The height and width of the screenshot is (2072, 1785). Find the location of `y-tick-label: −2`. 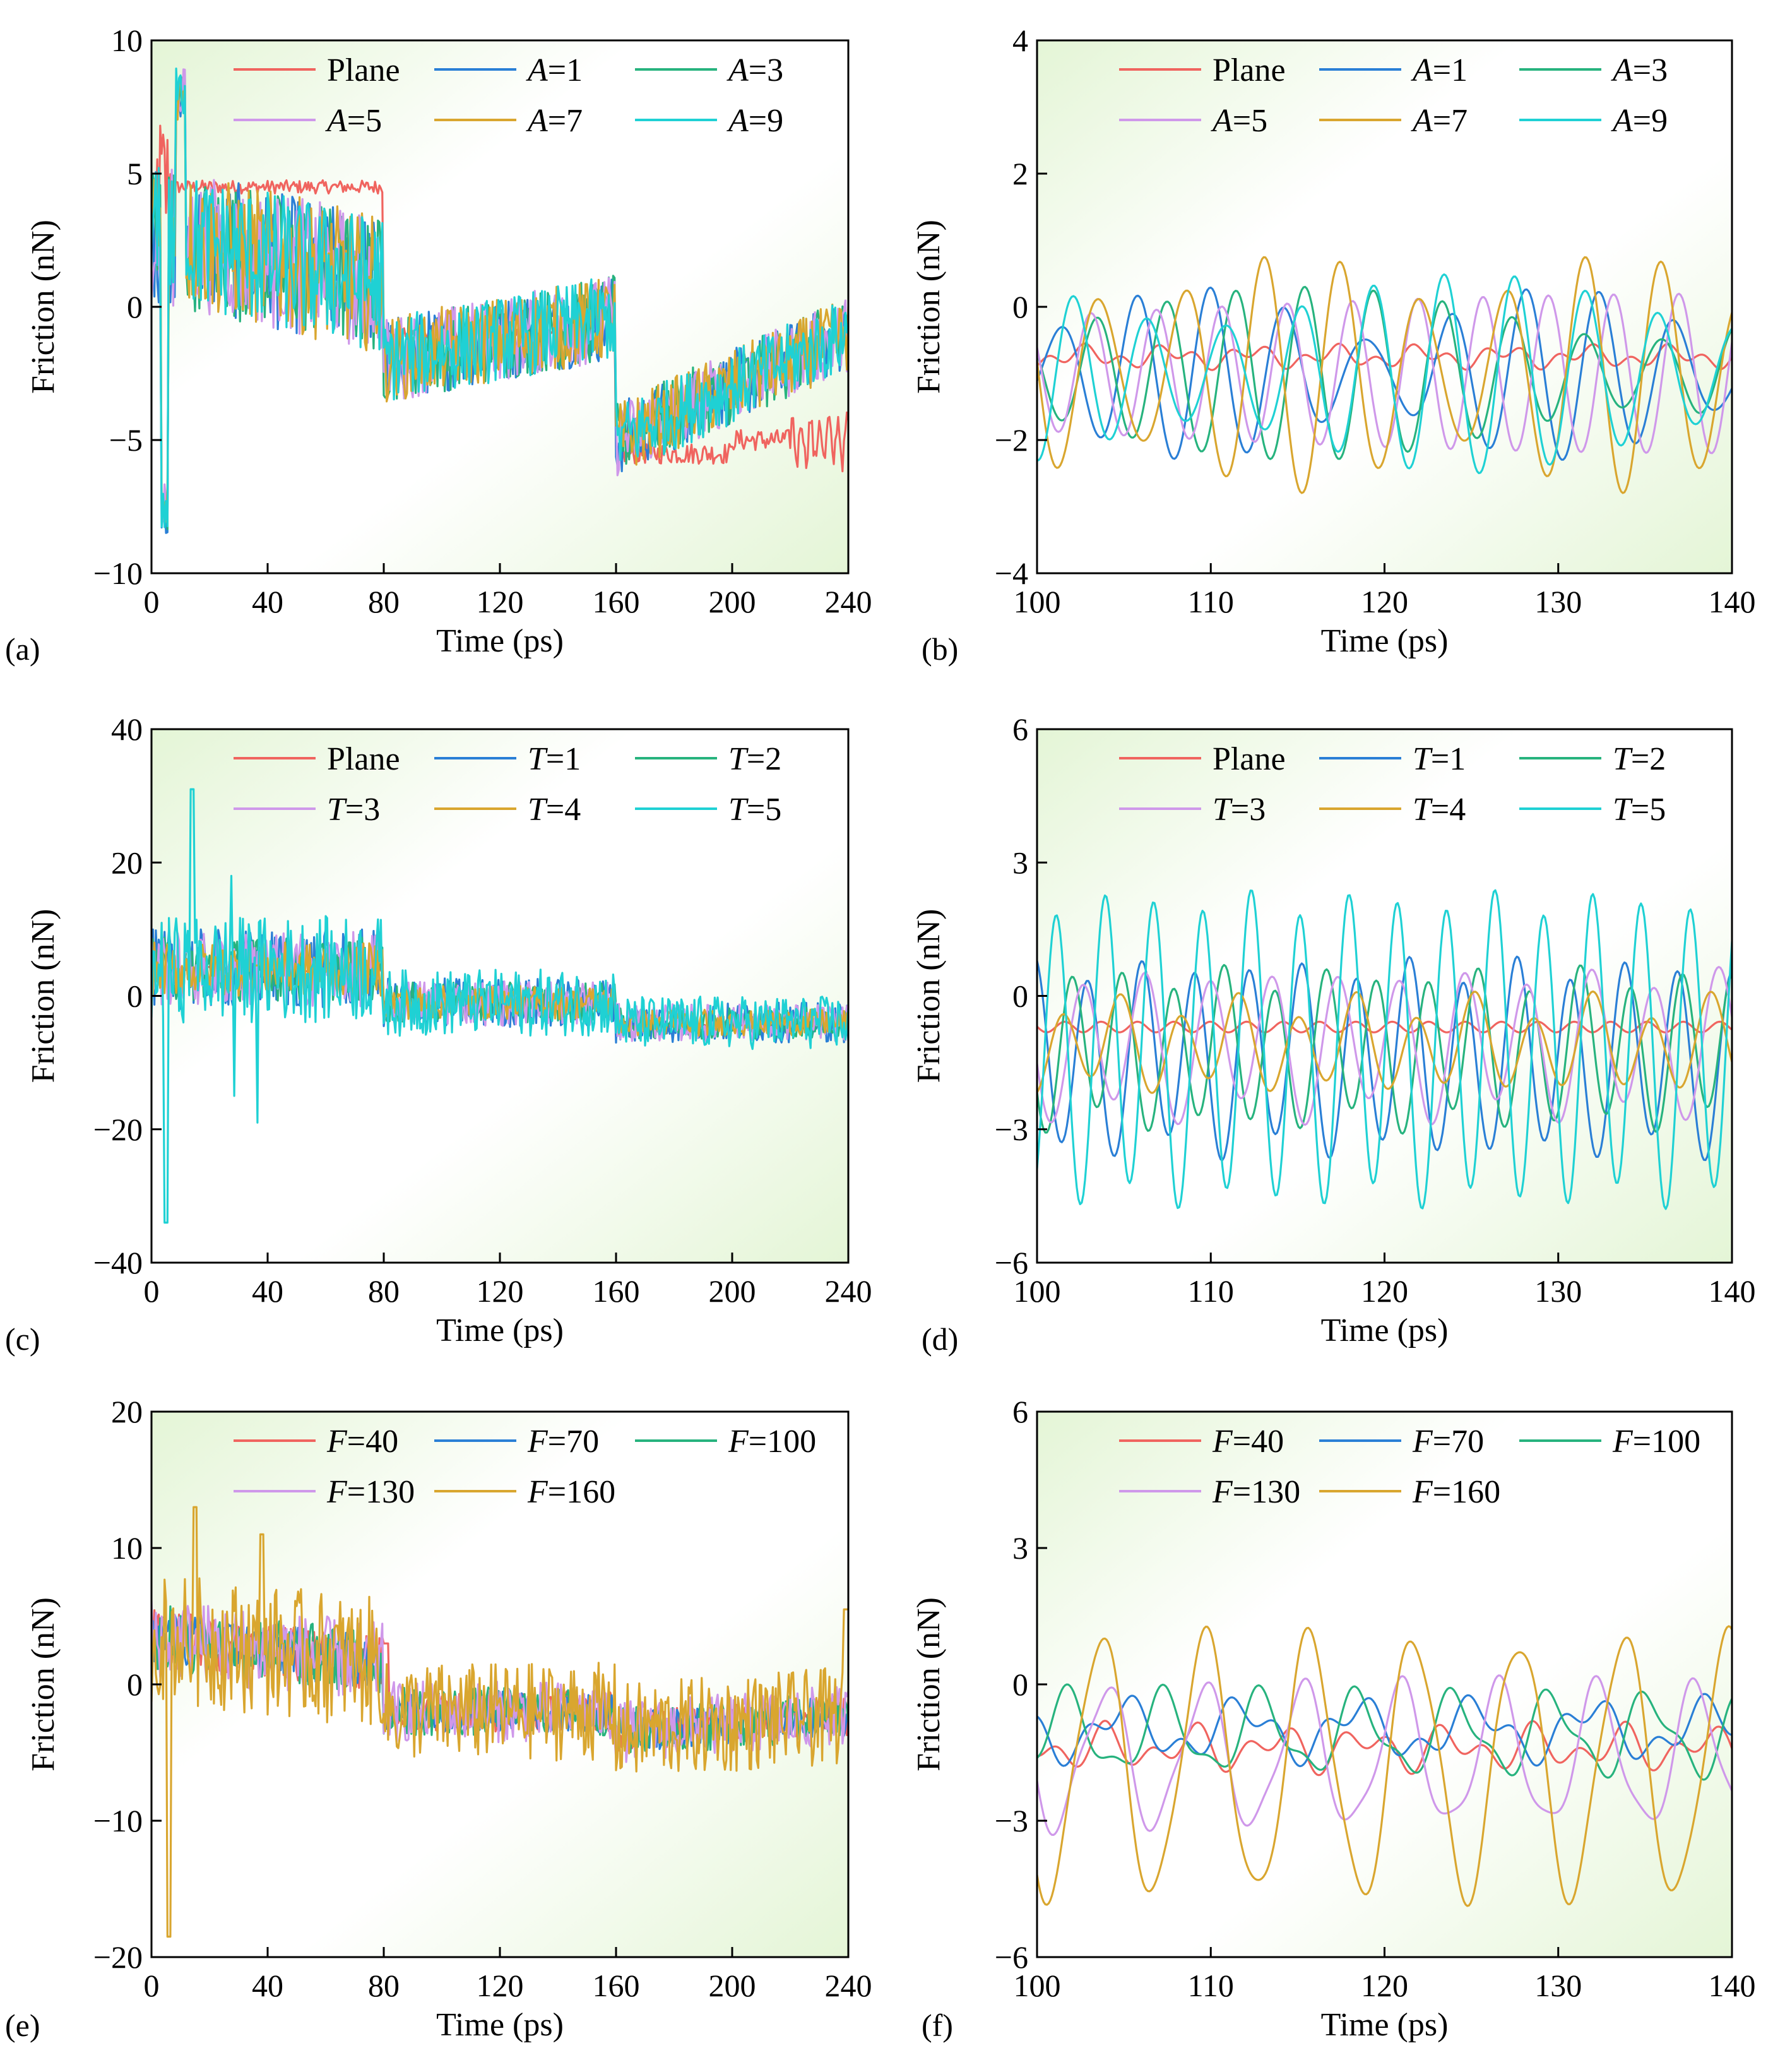

y-tick-label: −2 is located at coordinates (1011, 440).